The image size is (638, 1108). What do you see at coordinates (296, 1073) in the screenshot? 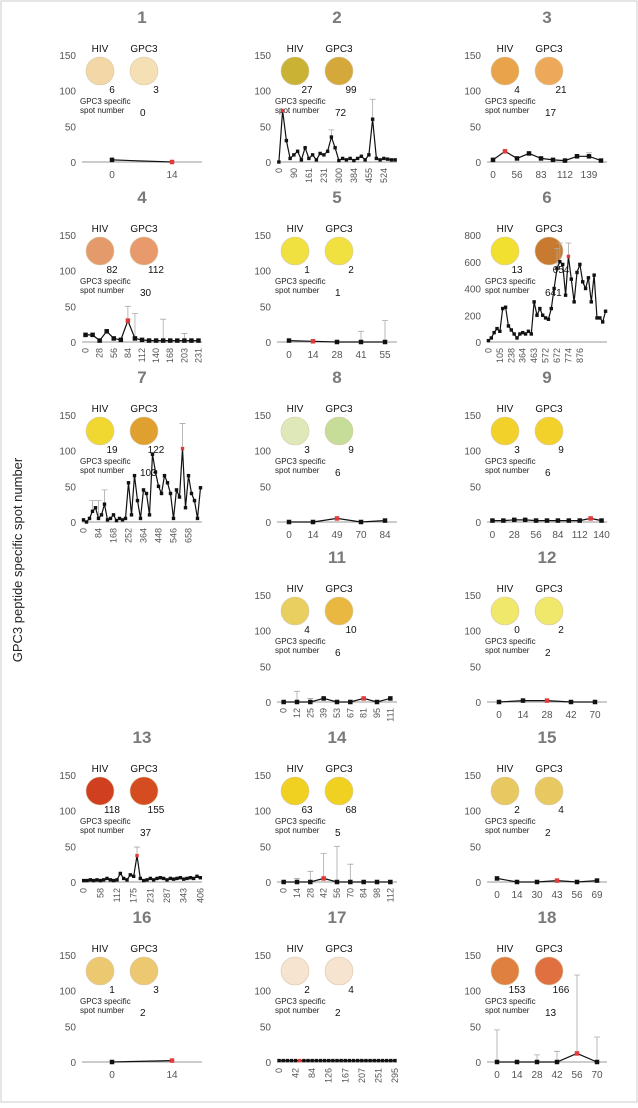
I see `x-tick-label: 42` at bounding box center [296, 1073].